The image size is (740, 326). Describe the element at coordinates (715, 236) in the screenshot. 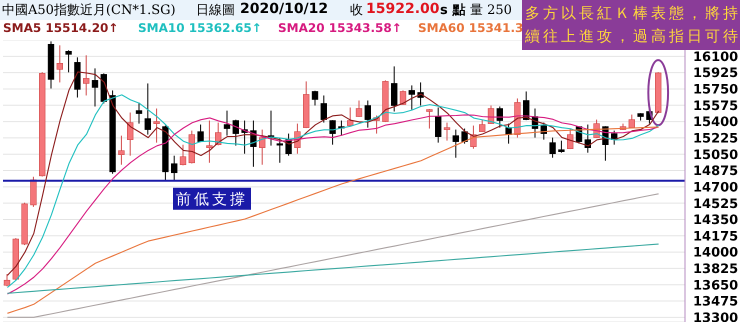

I see `y-tick-label: 14175` at that location.